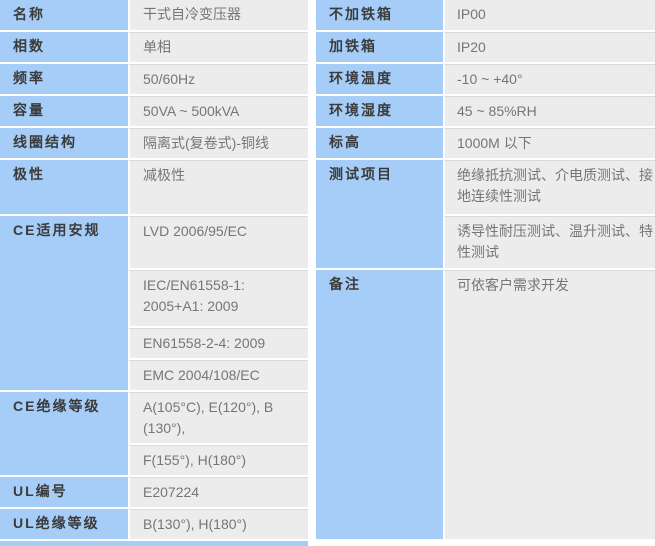 This screenshot has height=546, width=655. I want to click on value-ul-file-number: E207224, so click(218, 493).